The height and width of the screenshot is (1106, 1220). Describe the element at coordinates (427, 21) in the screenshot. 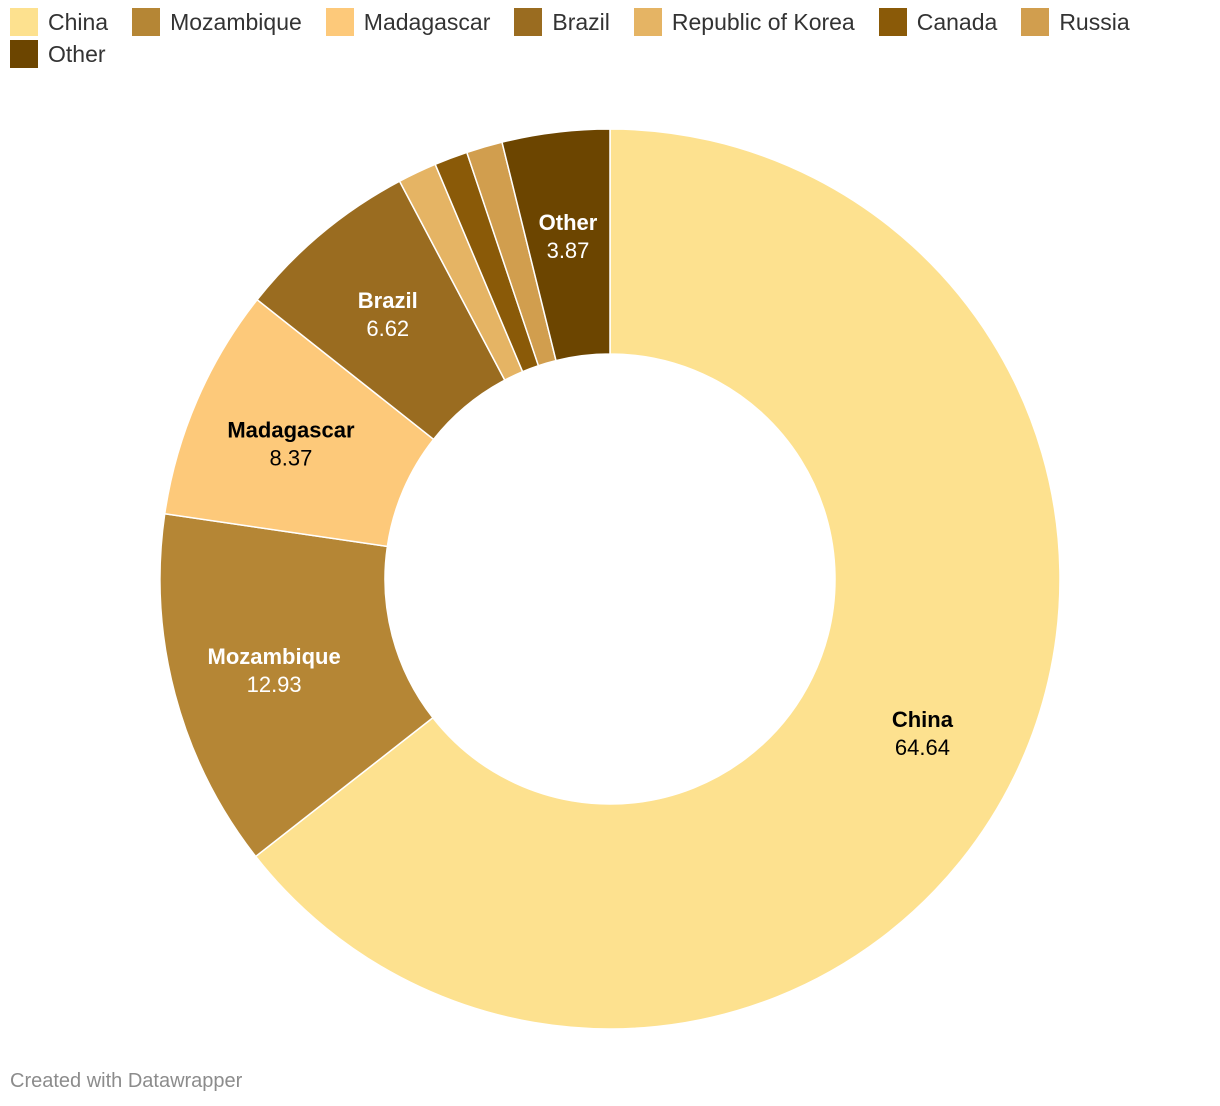

I see `legend-label: Madagascar` at that location.